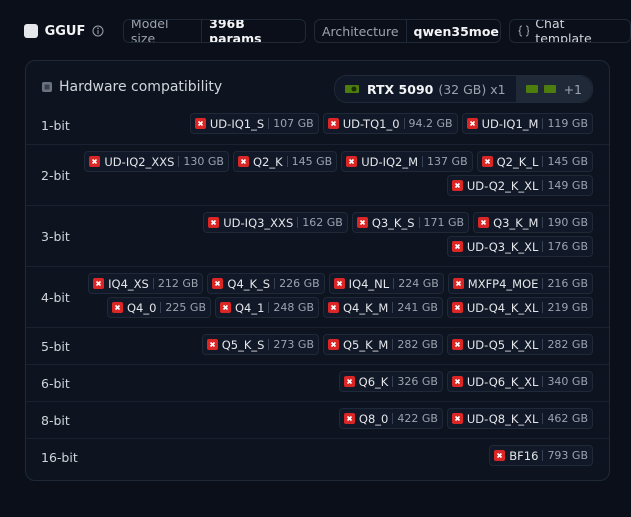 This screenshot has width=631, height=517. I want to click on quant-size: 225 GB, so click(183, 307).